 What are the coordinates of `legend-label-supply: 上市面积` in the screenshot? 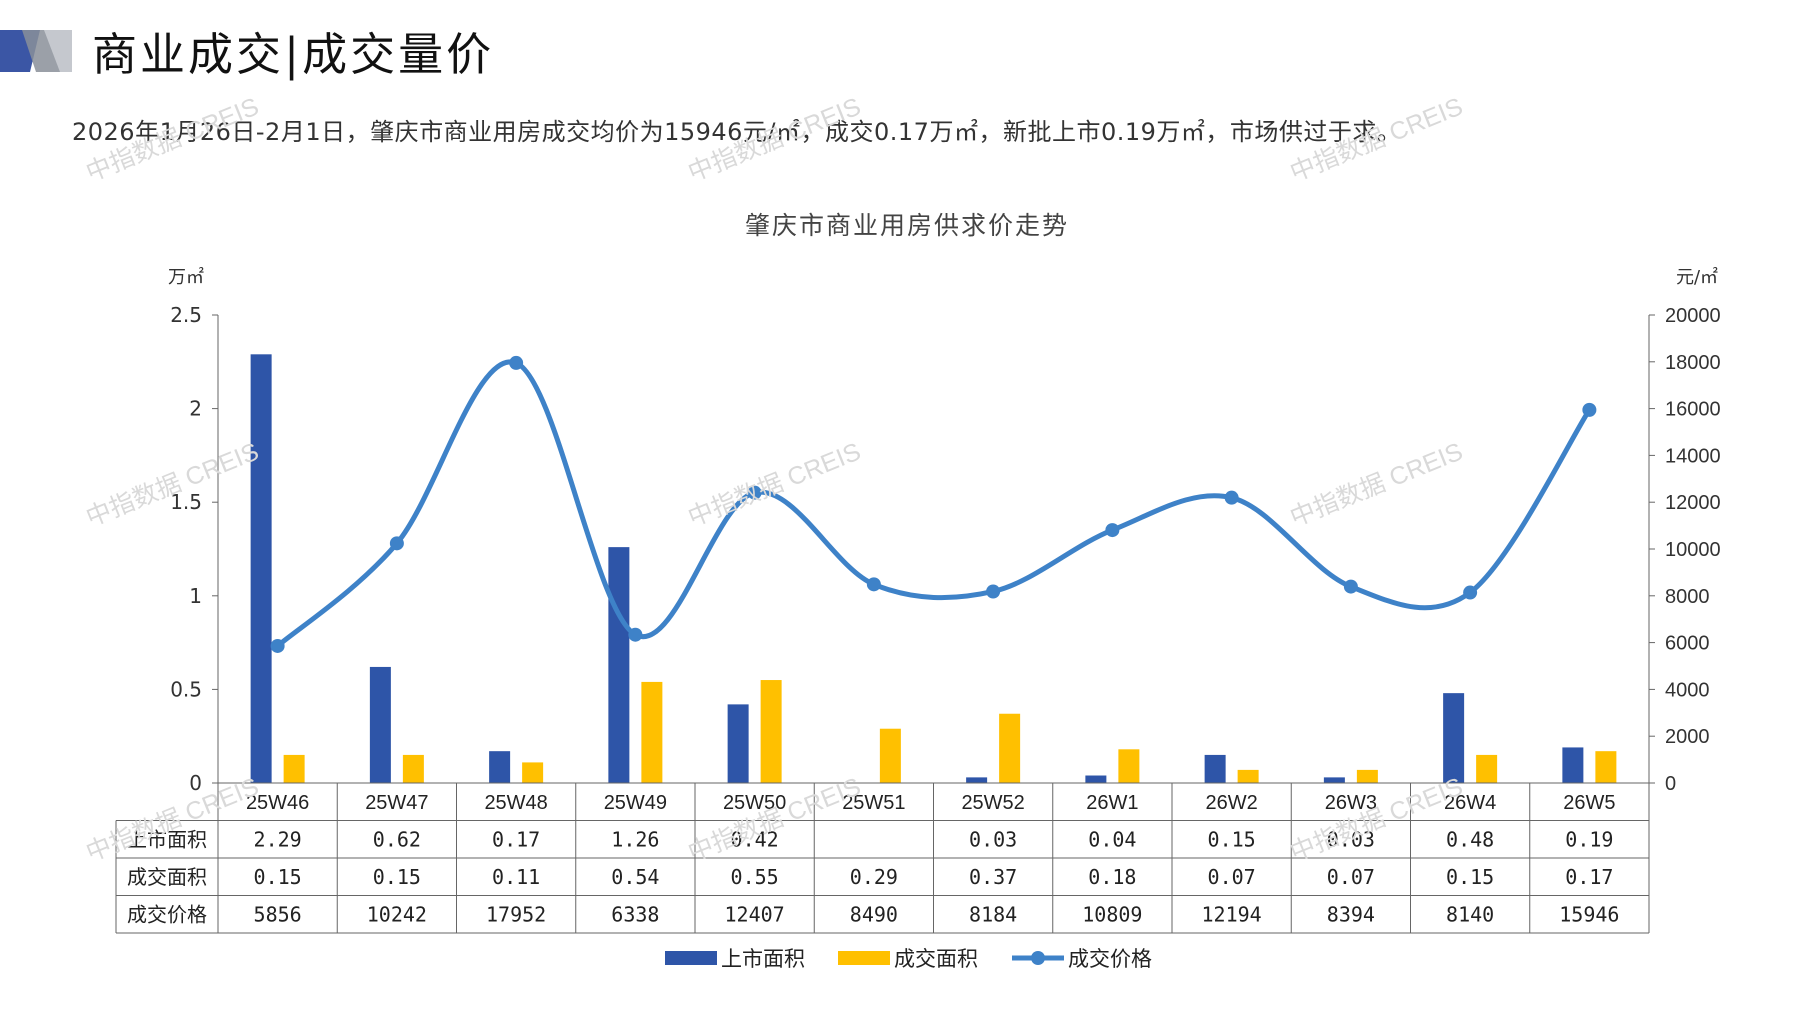 It's located at (763, 959).